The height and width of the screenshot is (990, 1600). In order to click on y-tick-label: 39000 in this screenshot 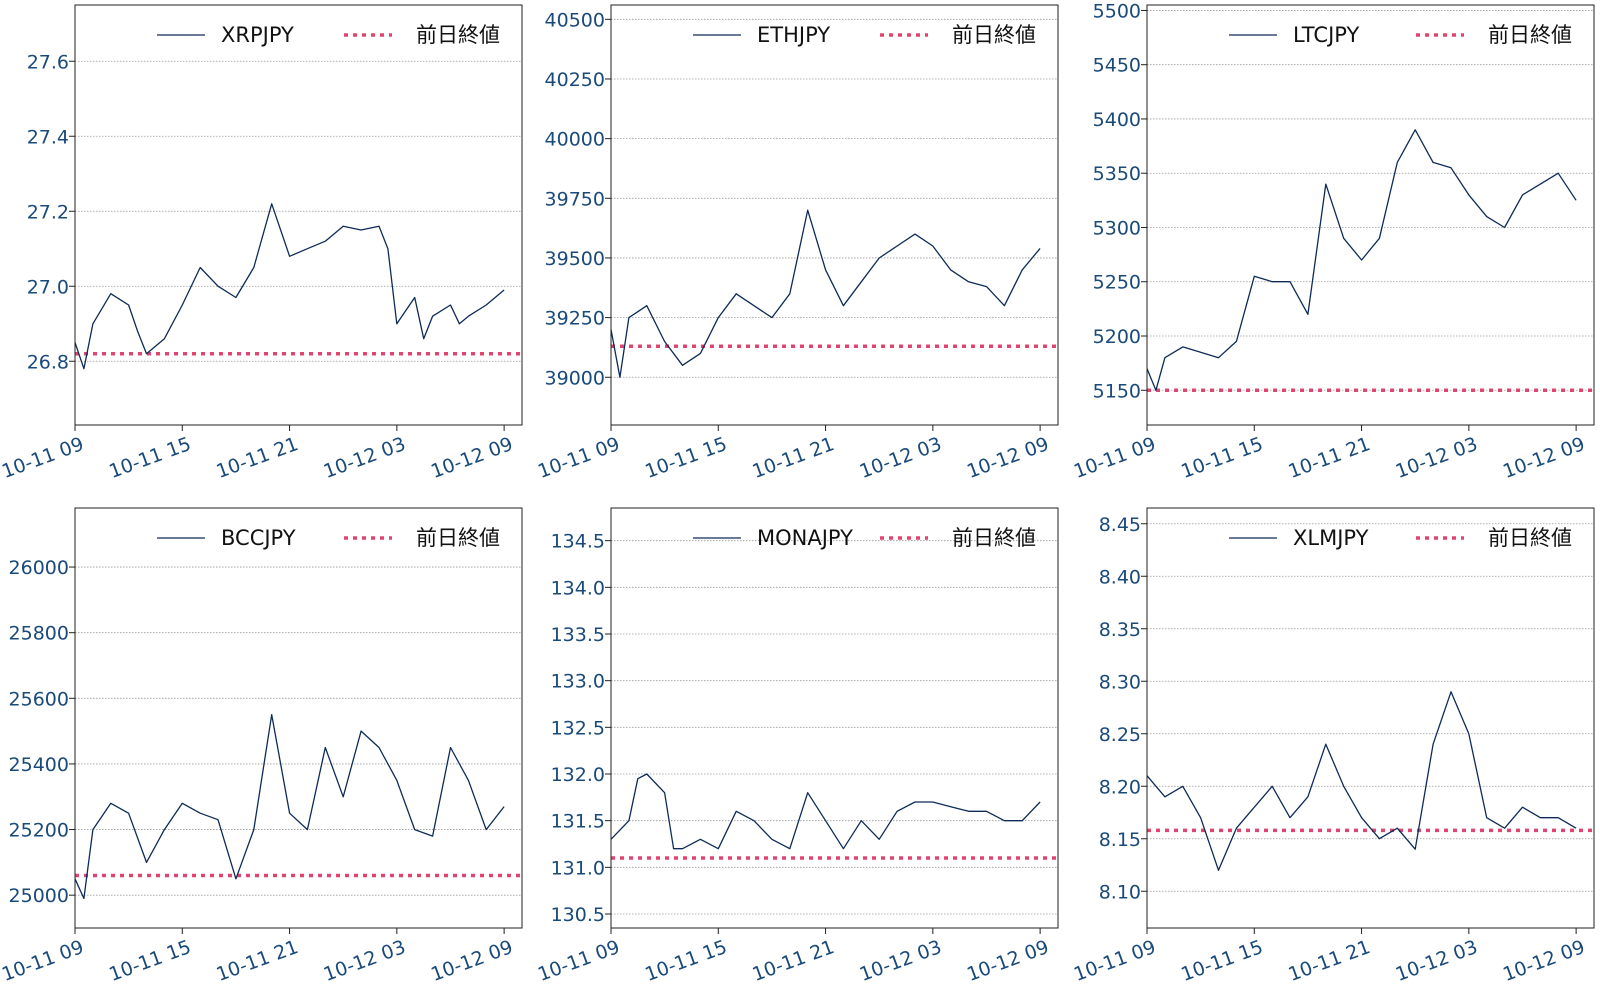, I will do `click(575, 378)`.